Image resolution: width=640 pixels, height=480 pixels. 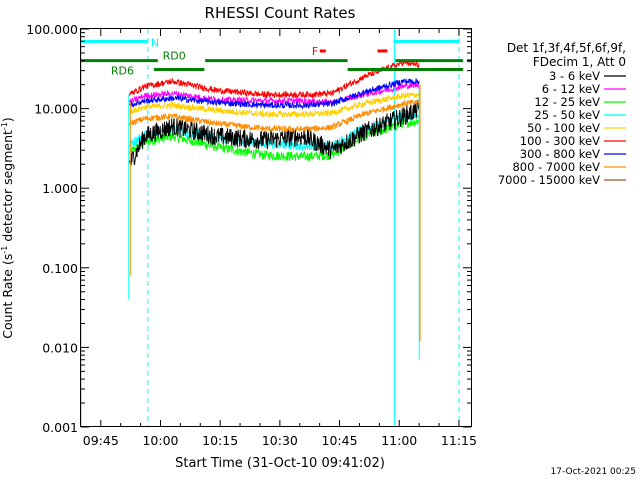 I want to click on y-axis-label: Count Rate (s-1 detector segment-1), so click(x=7, y=228).